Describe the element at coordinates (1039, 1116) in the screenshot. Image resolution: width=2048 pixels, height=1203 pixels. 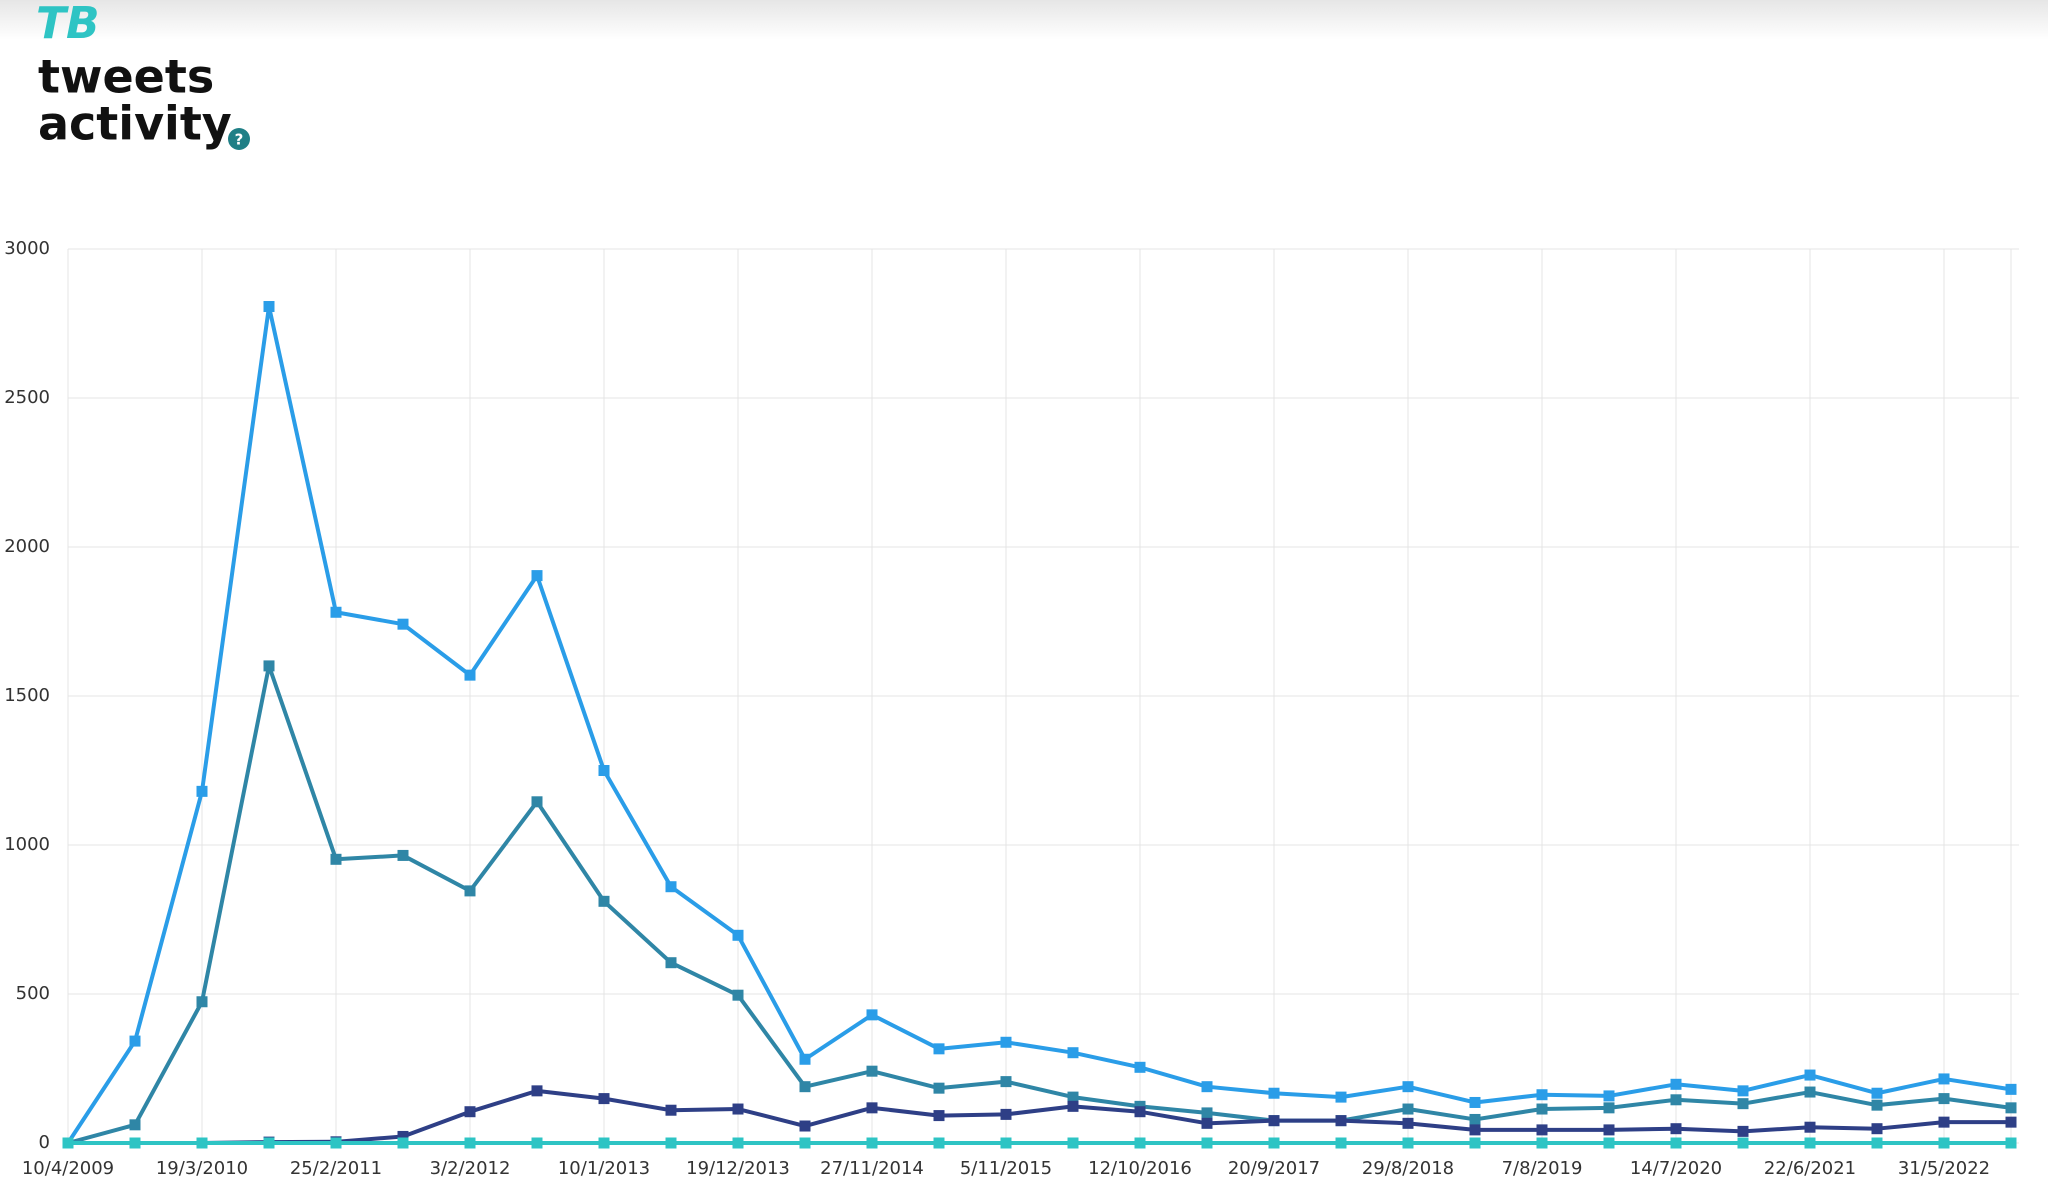
I see `series-line` at that location.